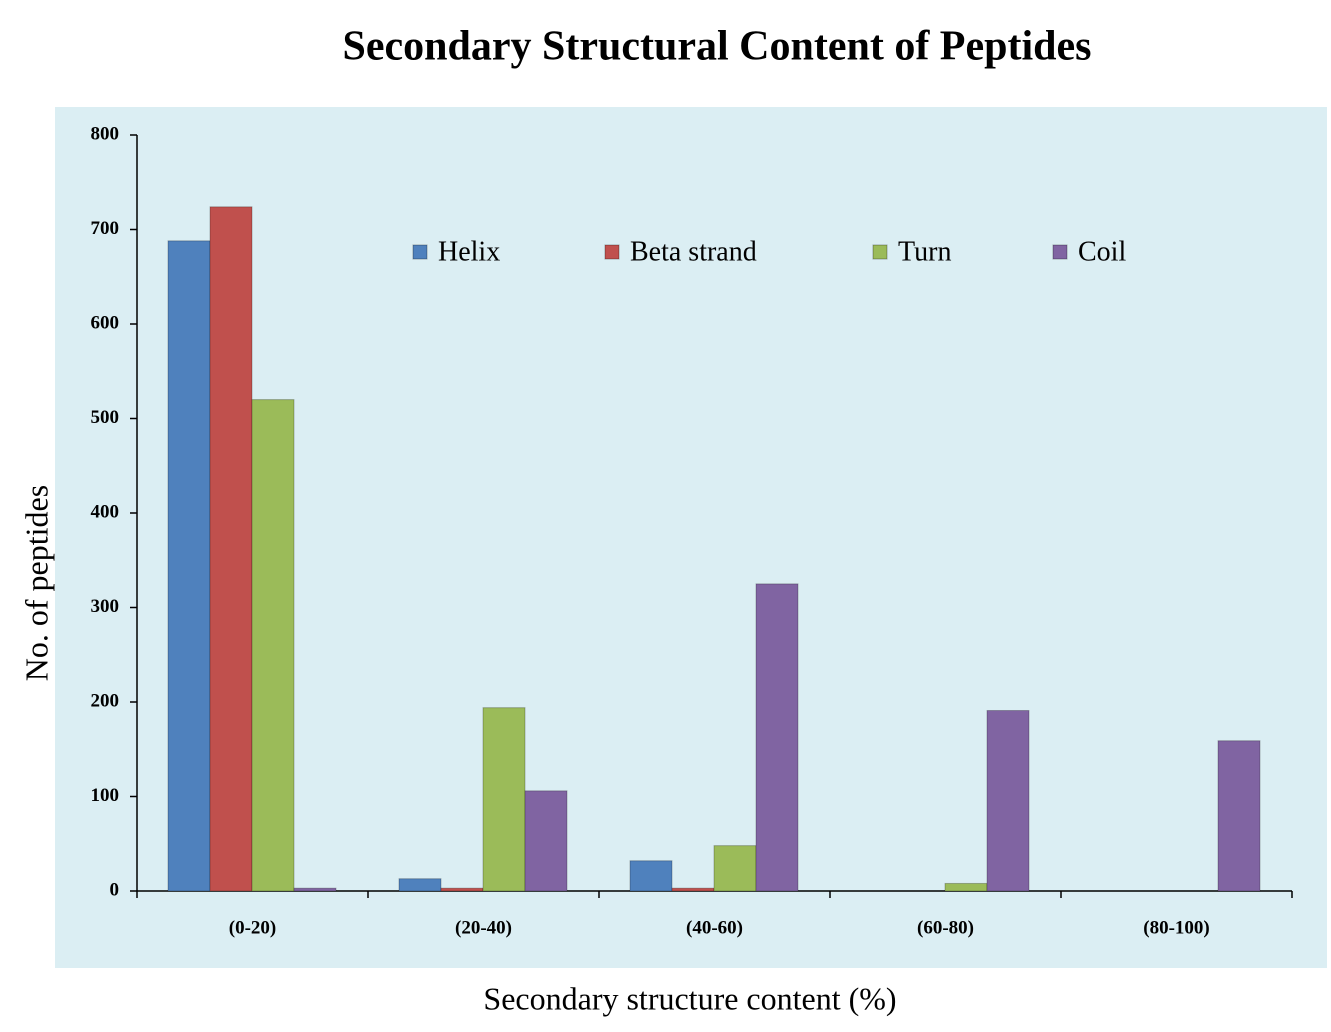  Describe the element at coordinates (945, 927) in the screenshot. I see `x-tick-label: (60-80)` at that location.